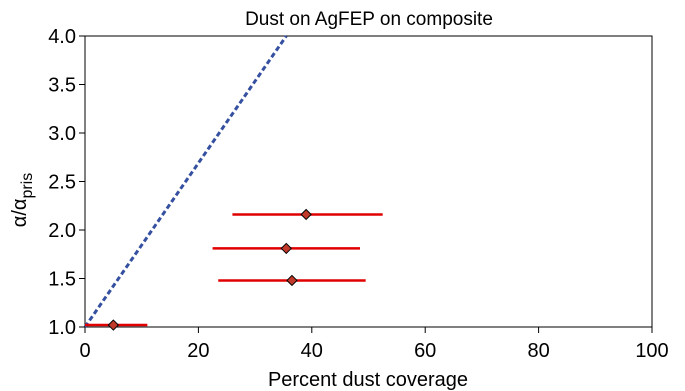 This screenshot has width=685, height=391. What do you see at coordinates (27, 186) in the screenshot?
I see `y-axis-label-subscript: pris` at bounding box center [27, 186].